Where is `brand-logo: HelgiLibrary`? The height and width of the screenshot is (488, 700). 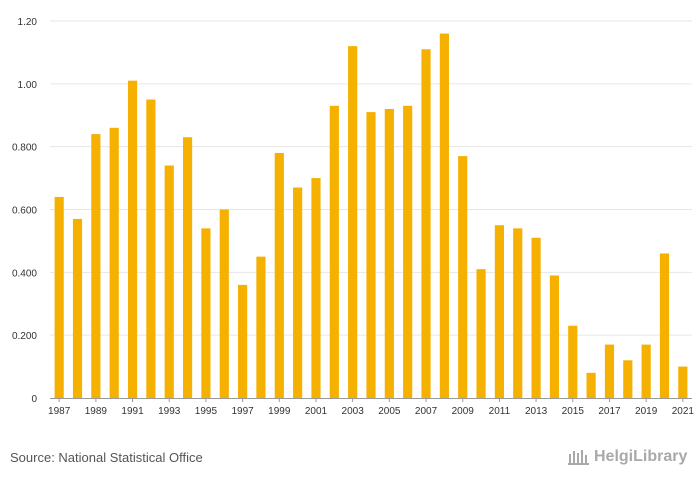
brand-logo: HelgiLibrary is located at coordinates (627, 457).